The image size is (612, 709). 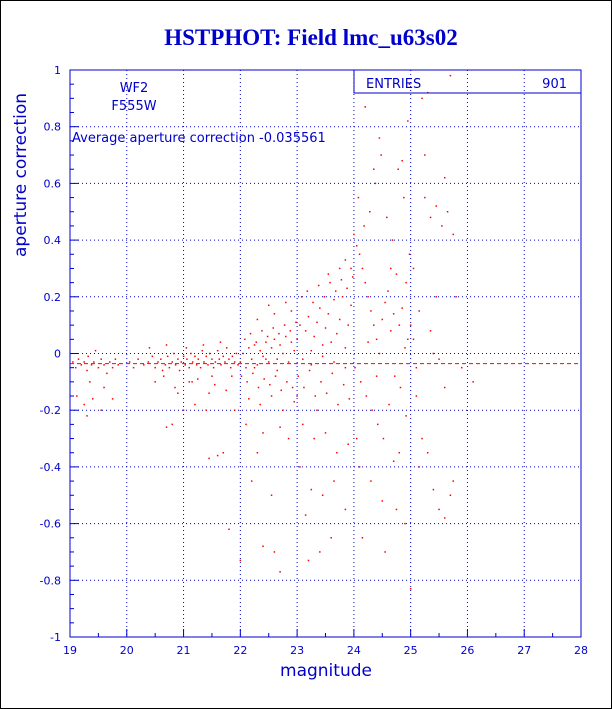 I want to click on y-tick-label: -0.2, so click(x=50, y=410).